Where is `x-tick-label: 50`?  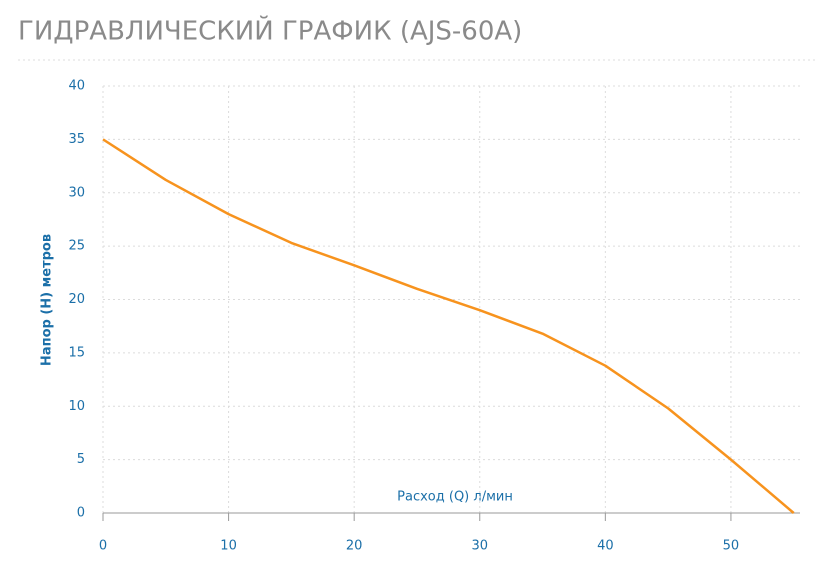 x-tick-label: 50 is located at coordinates (731, 546).